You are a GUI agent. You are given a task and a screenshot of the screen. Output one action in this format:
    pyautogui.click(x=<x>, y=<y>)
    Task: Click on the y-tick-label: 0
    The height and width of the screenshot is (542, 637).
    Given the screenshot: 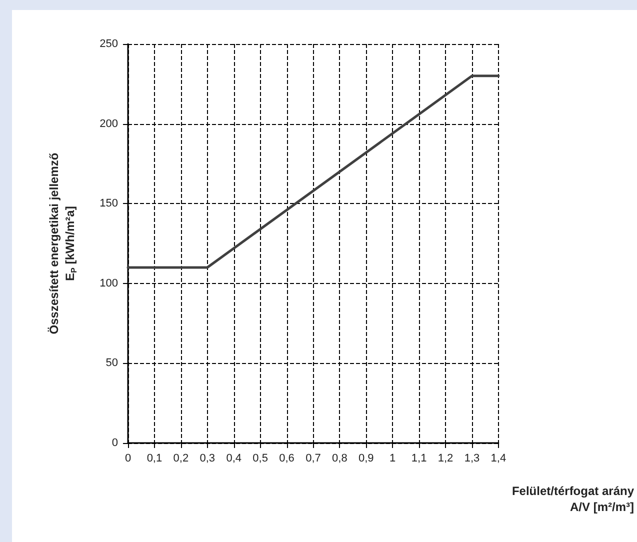 What is the action you would take?
    pyautogui.click(x=115, y=443)
    